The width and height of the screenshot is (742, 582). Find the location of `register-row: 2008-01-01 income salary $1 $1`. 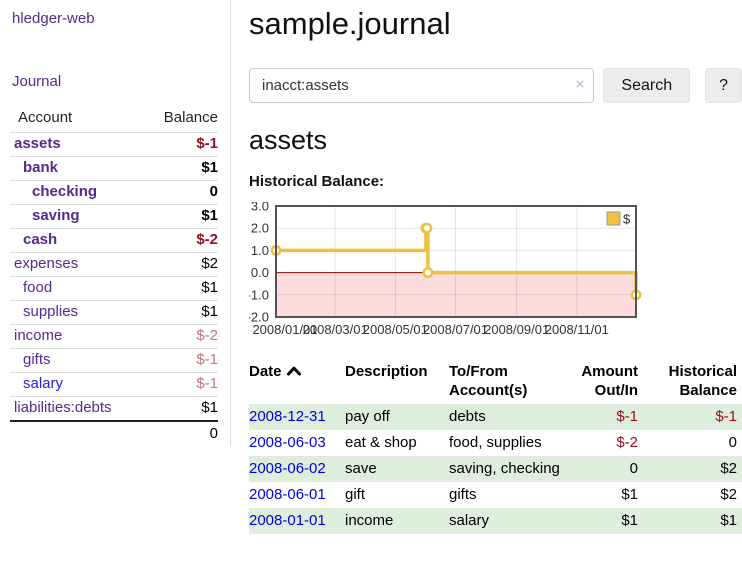

register-row: 2008-01-01 income salary $1 $1 is located at coordinates (495, 521).